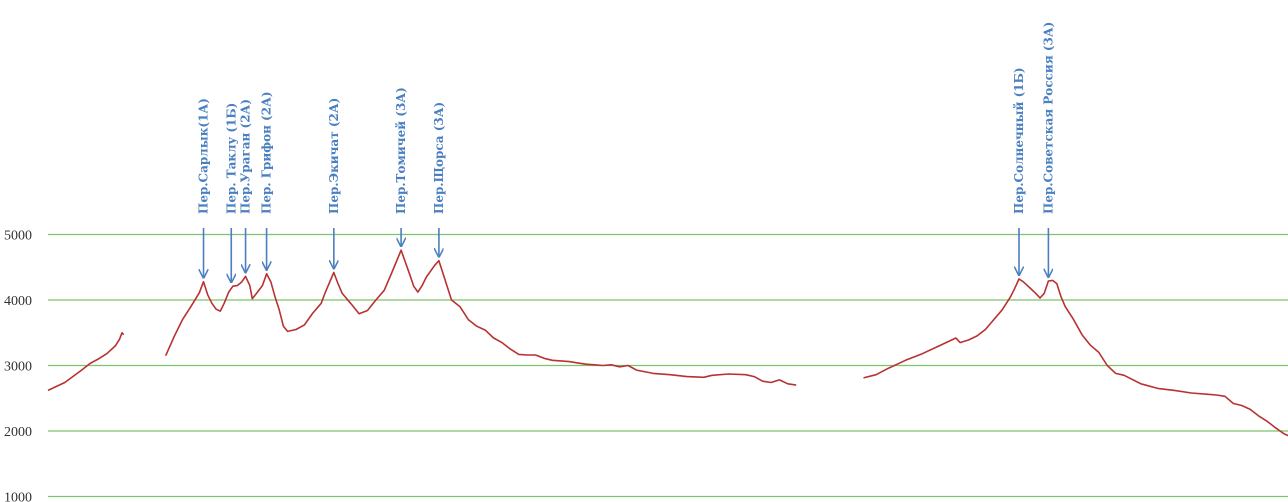  Describe the element at coordinates (1019, 140) in the screenshot. I see `pass-label: Пер.Солнечный (1Б)` at that location.